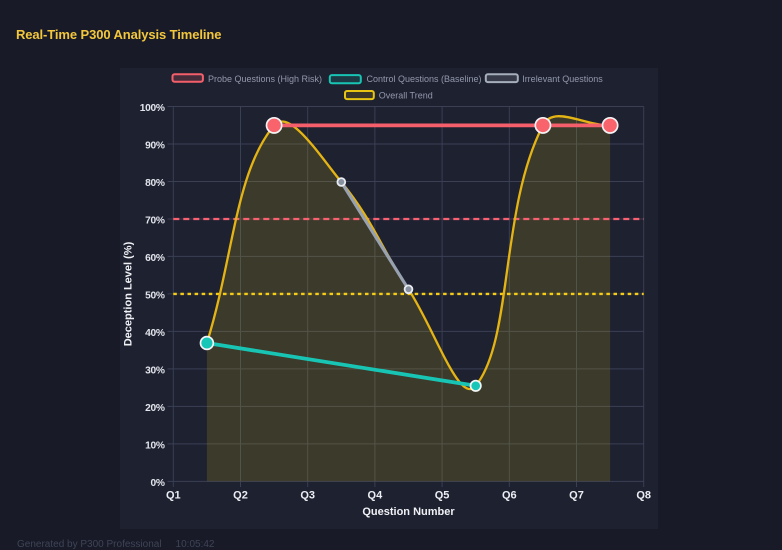  Describe the element at coordinates (155, 370) in the screenshot. I see `svg-text: 30%` at that location.